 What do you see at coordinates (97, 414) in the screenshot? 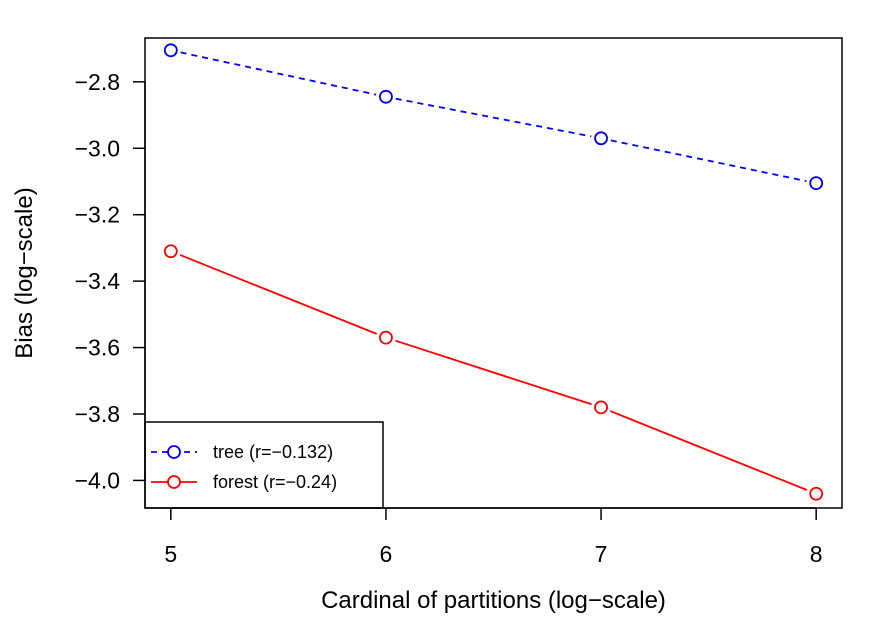
I see `y-tick-label: −3.8` at bounding box center [97, 414].